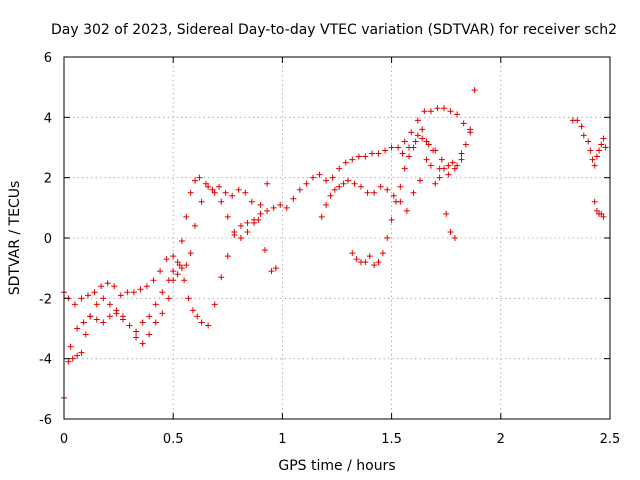 This screenshot has height=480, width=640. I want to click on y-tick-label: 2, so click(48, 179).